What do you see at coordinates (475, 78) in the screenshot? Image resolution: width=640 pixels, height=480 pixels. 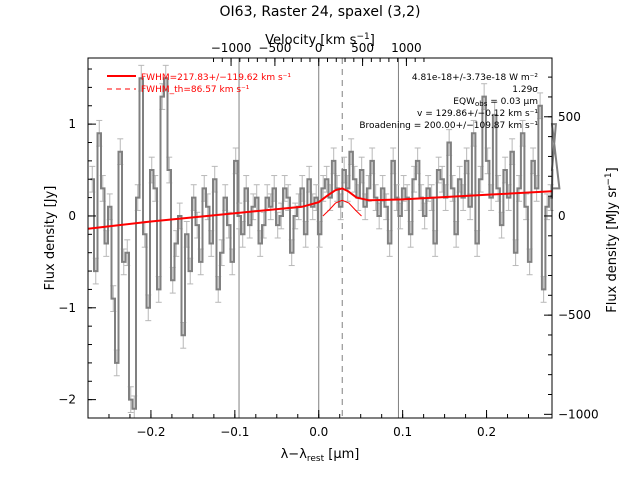 I see `annotation-flux: 4.81e-18+/-3.73e-18 W m⁻²` at bounding box center [475, 78].